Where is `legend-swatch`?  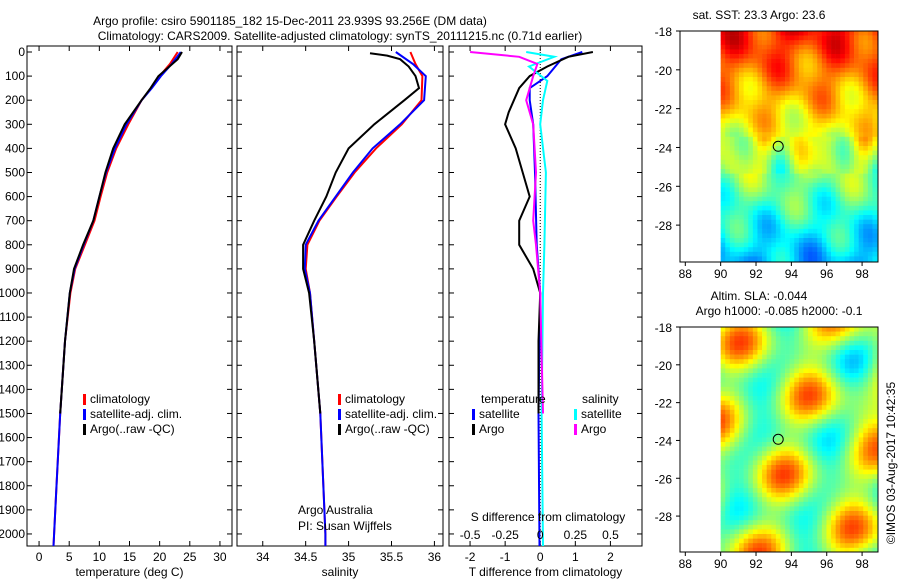
legend-swatch is located at coordinates (339, 414).